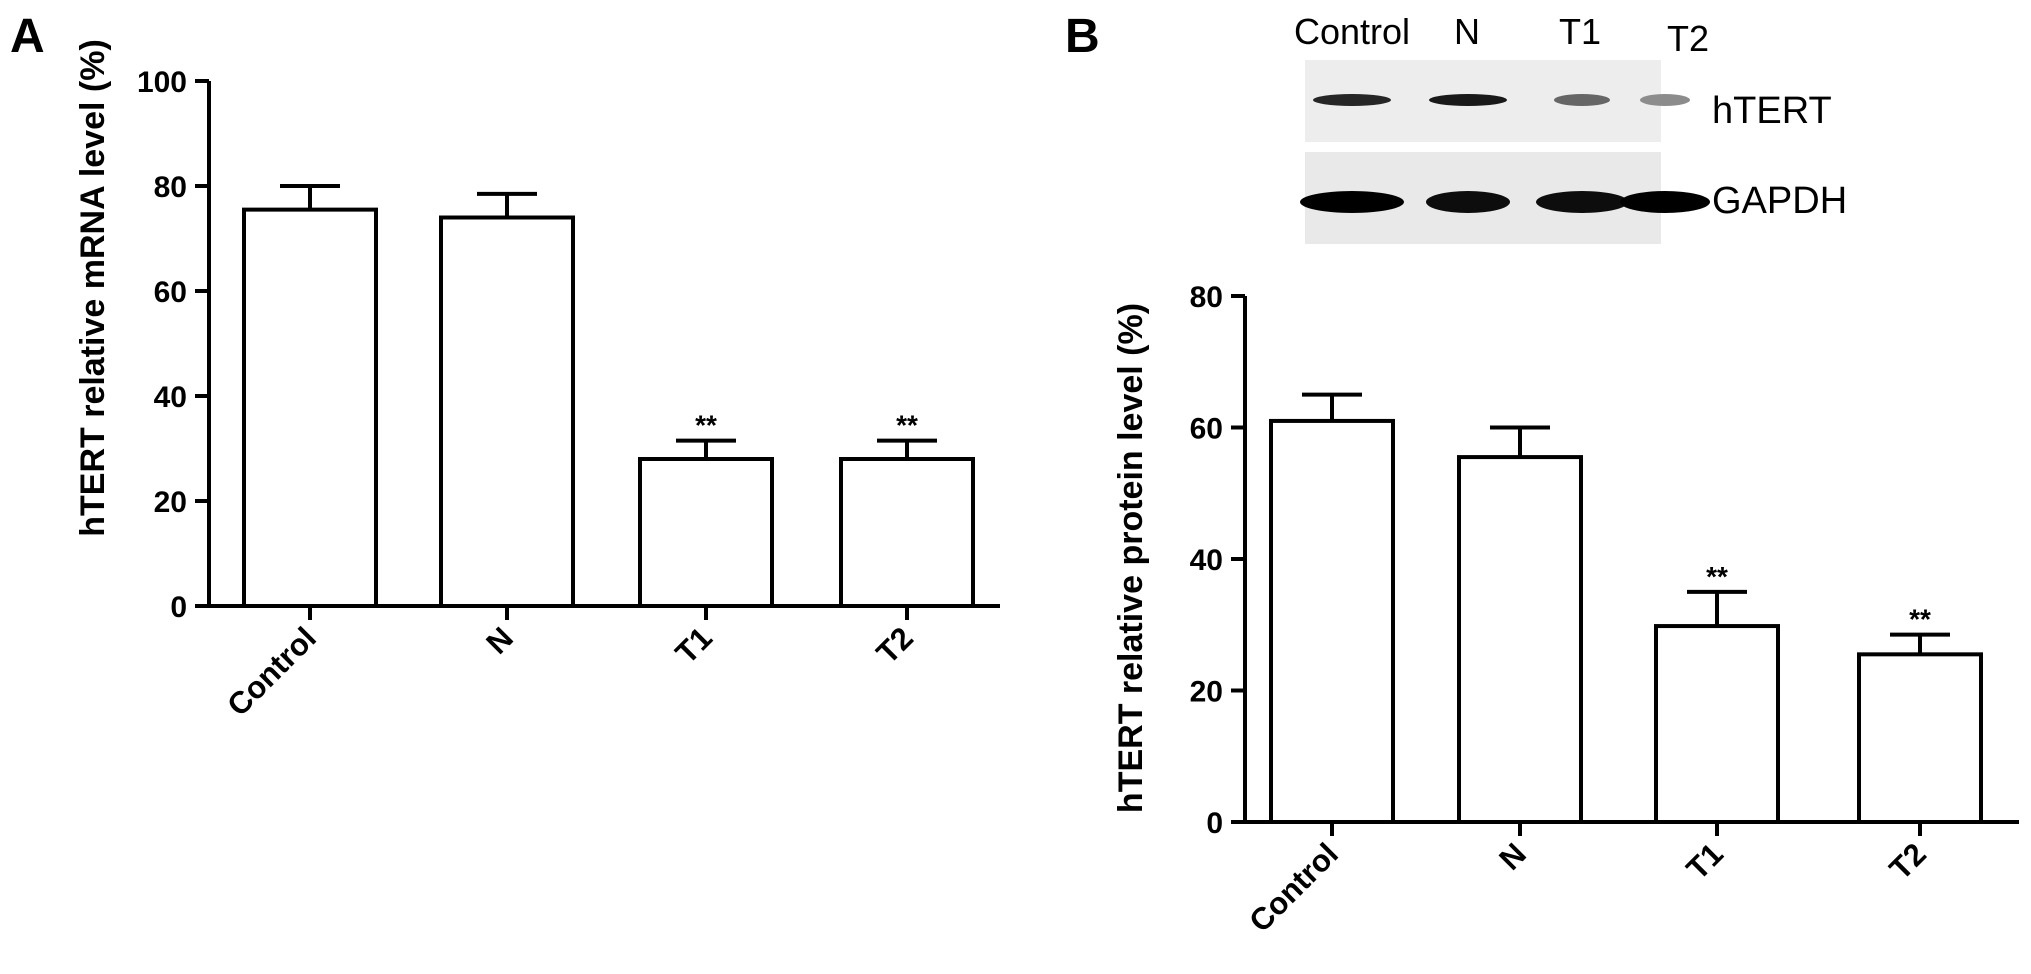 The image size is (2031, 974). Describe the element at coordinates (27, 36) in the screenshot. I see `panel-a-letter: A` at that location.